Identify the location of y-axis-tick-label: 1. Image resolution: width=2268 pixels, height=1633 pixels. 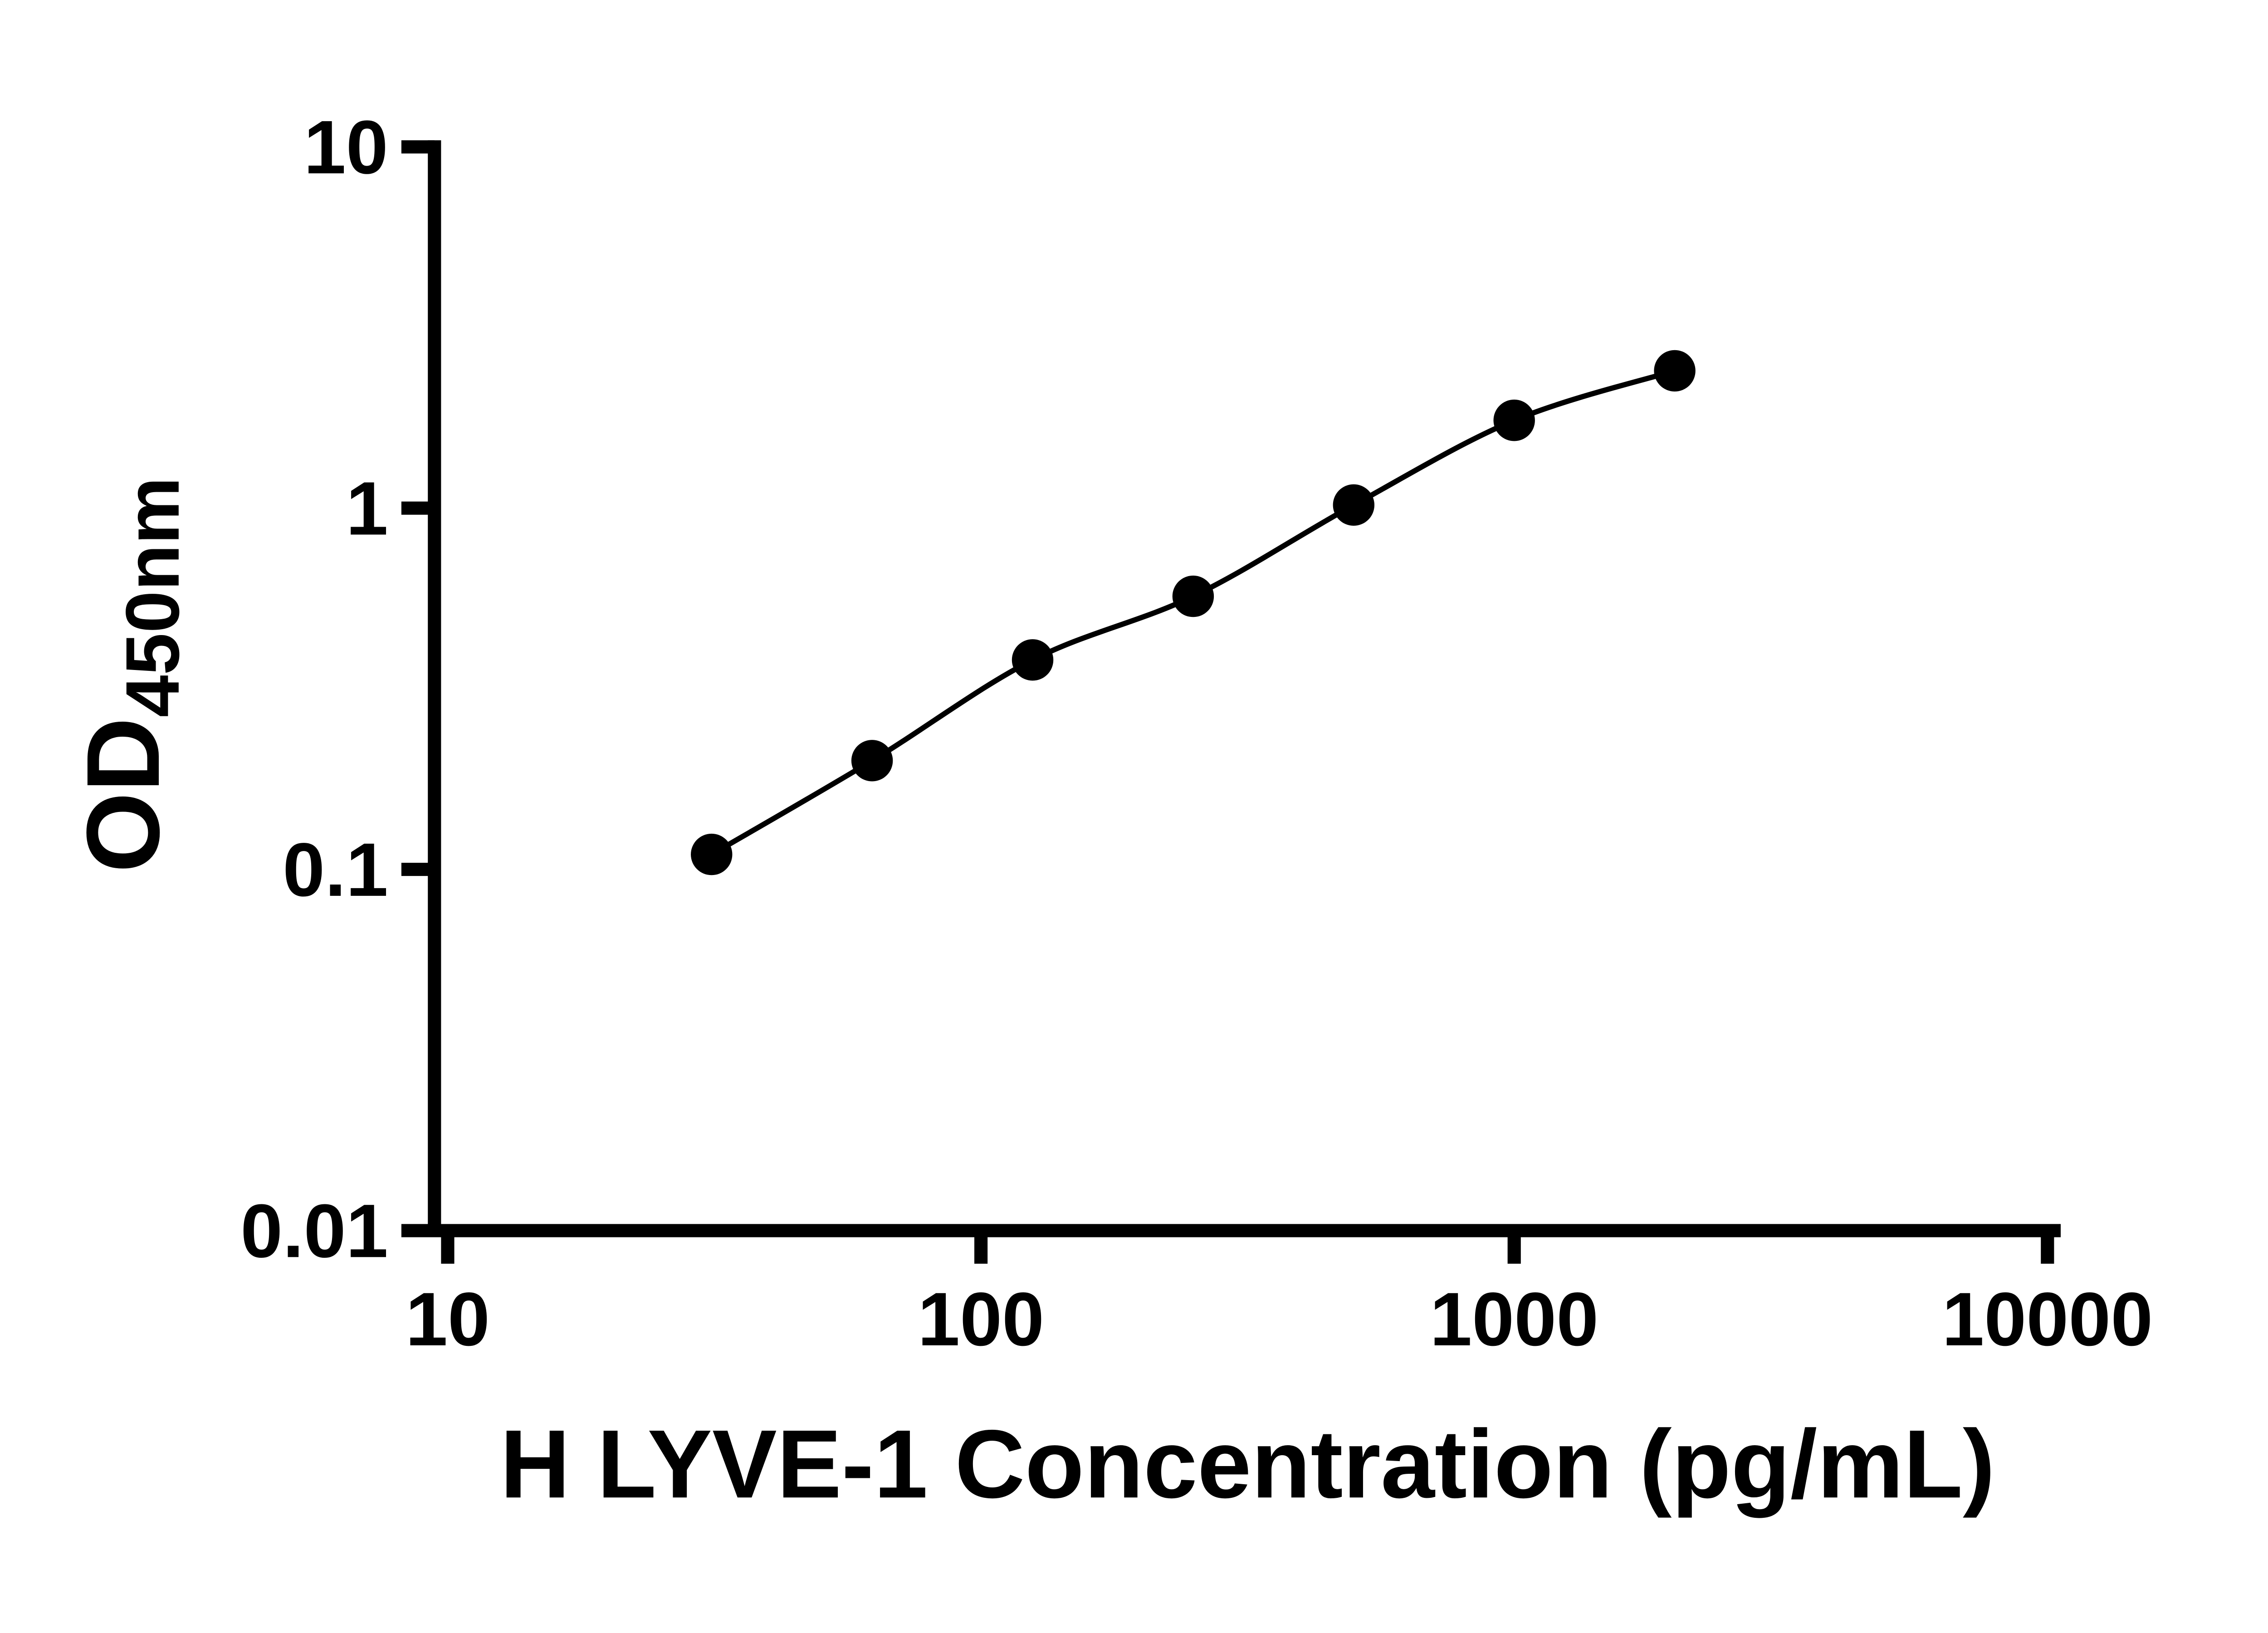
(367, 509).